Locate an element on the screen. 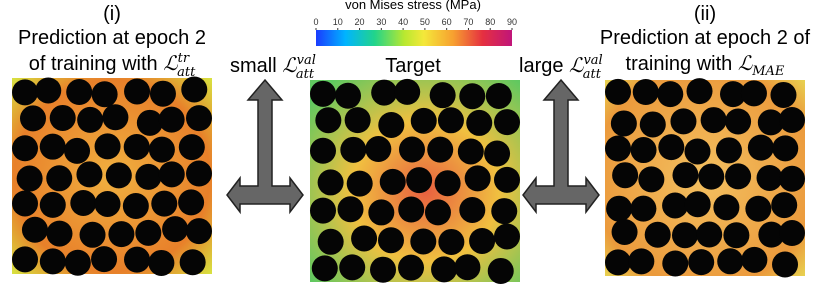 The image size is (830, 288). word: small is located at coordinates (253, 66).